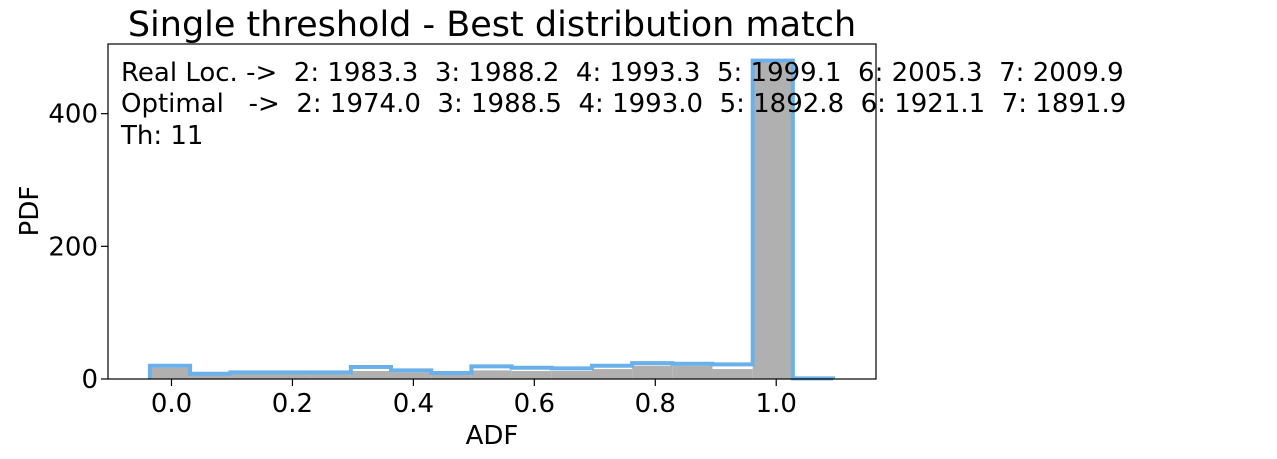 This screenshot has height=459, width=1277. I want to click on x-tick-label: 1.0, so click(776, 404).